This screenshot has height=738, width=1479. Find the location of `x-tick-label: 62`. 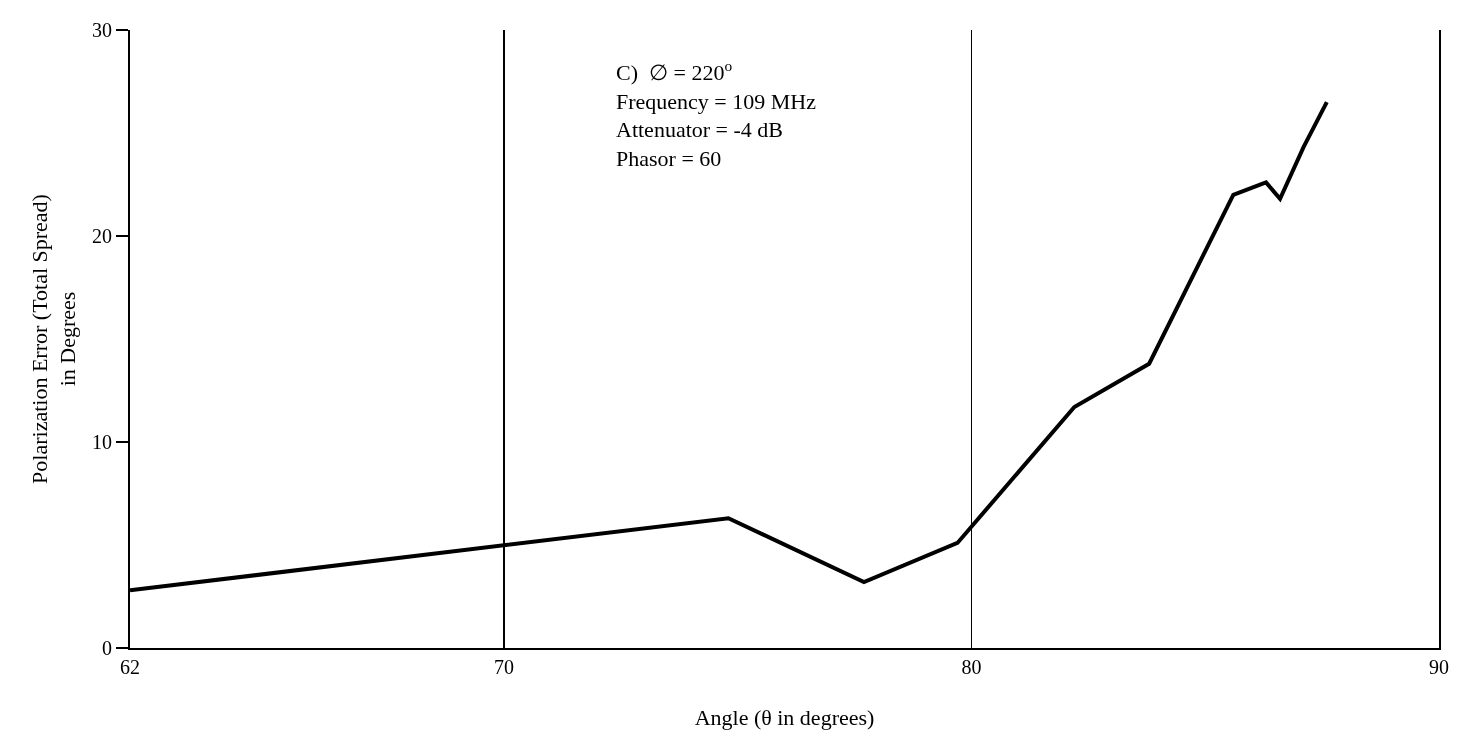

x-tick-label: 62 is located at coordinates (130, 667).